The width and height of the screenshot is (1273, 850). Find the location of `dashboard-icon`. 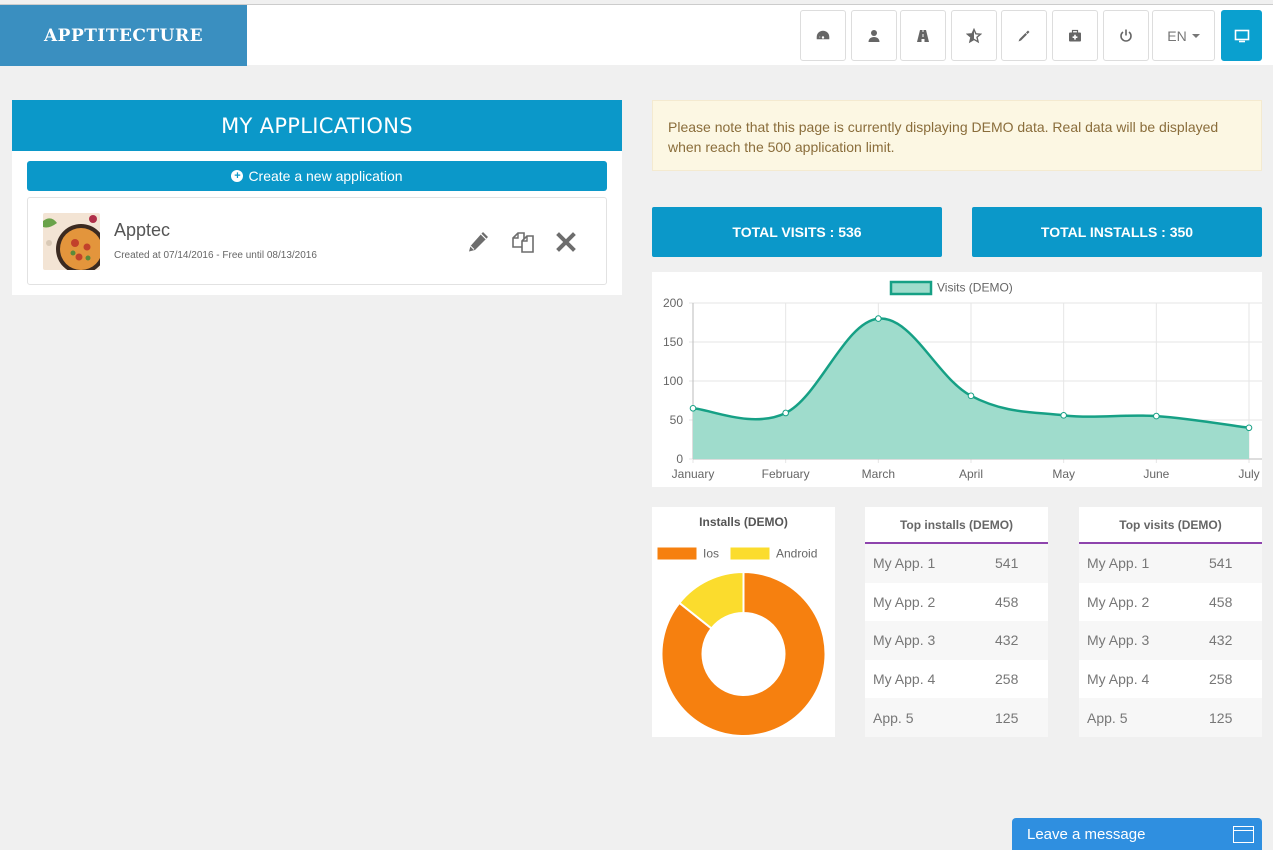

dashboard-icon is located at coordinates (823, 34).